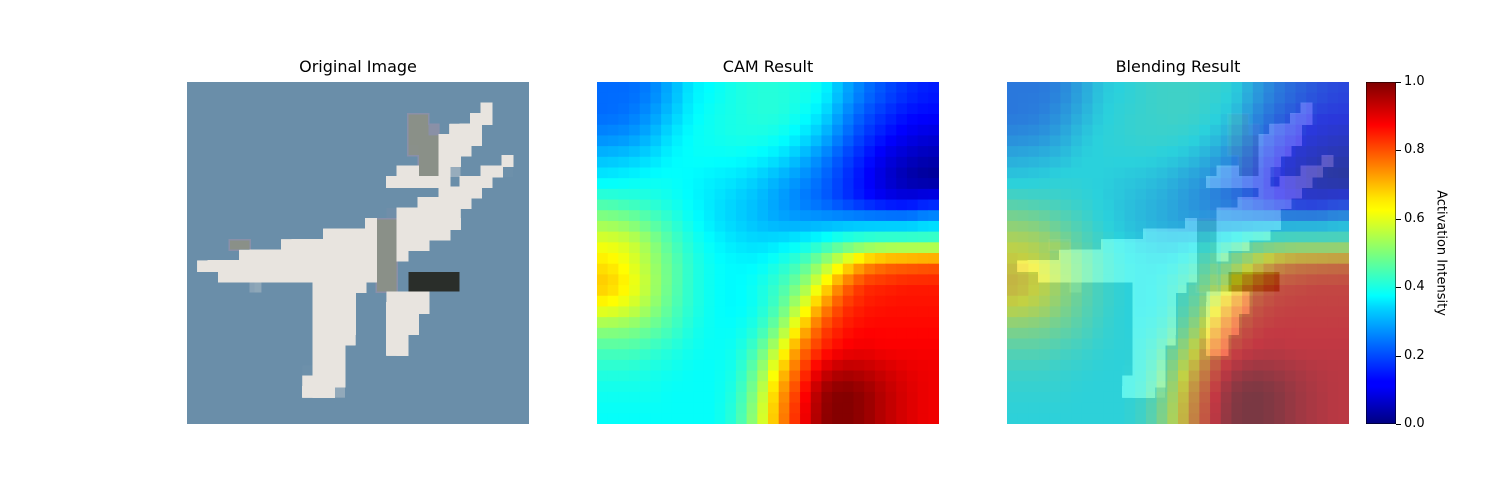 The width and height of the screenshot is (1500, 500). Describe the element at coordinates (1414, 424) in the screenshot. I see `colorbar-tick-label: 0.0` at that location.